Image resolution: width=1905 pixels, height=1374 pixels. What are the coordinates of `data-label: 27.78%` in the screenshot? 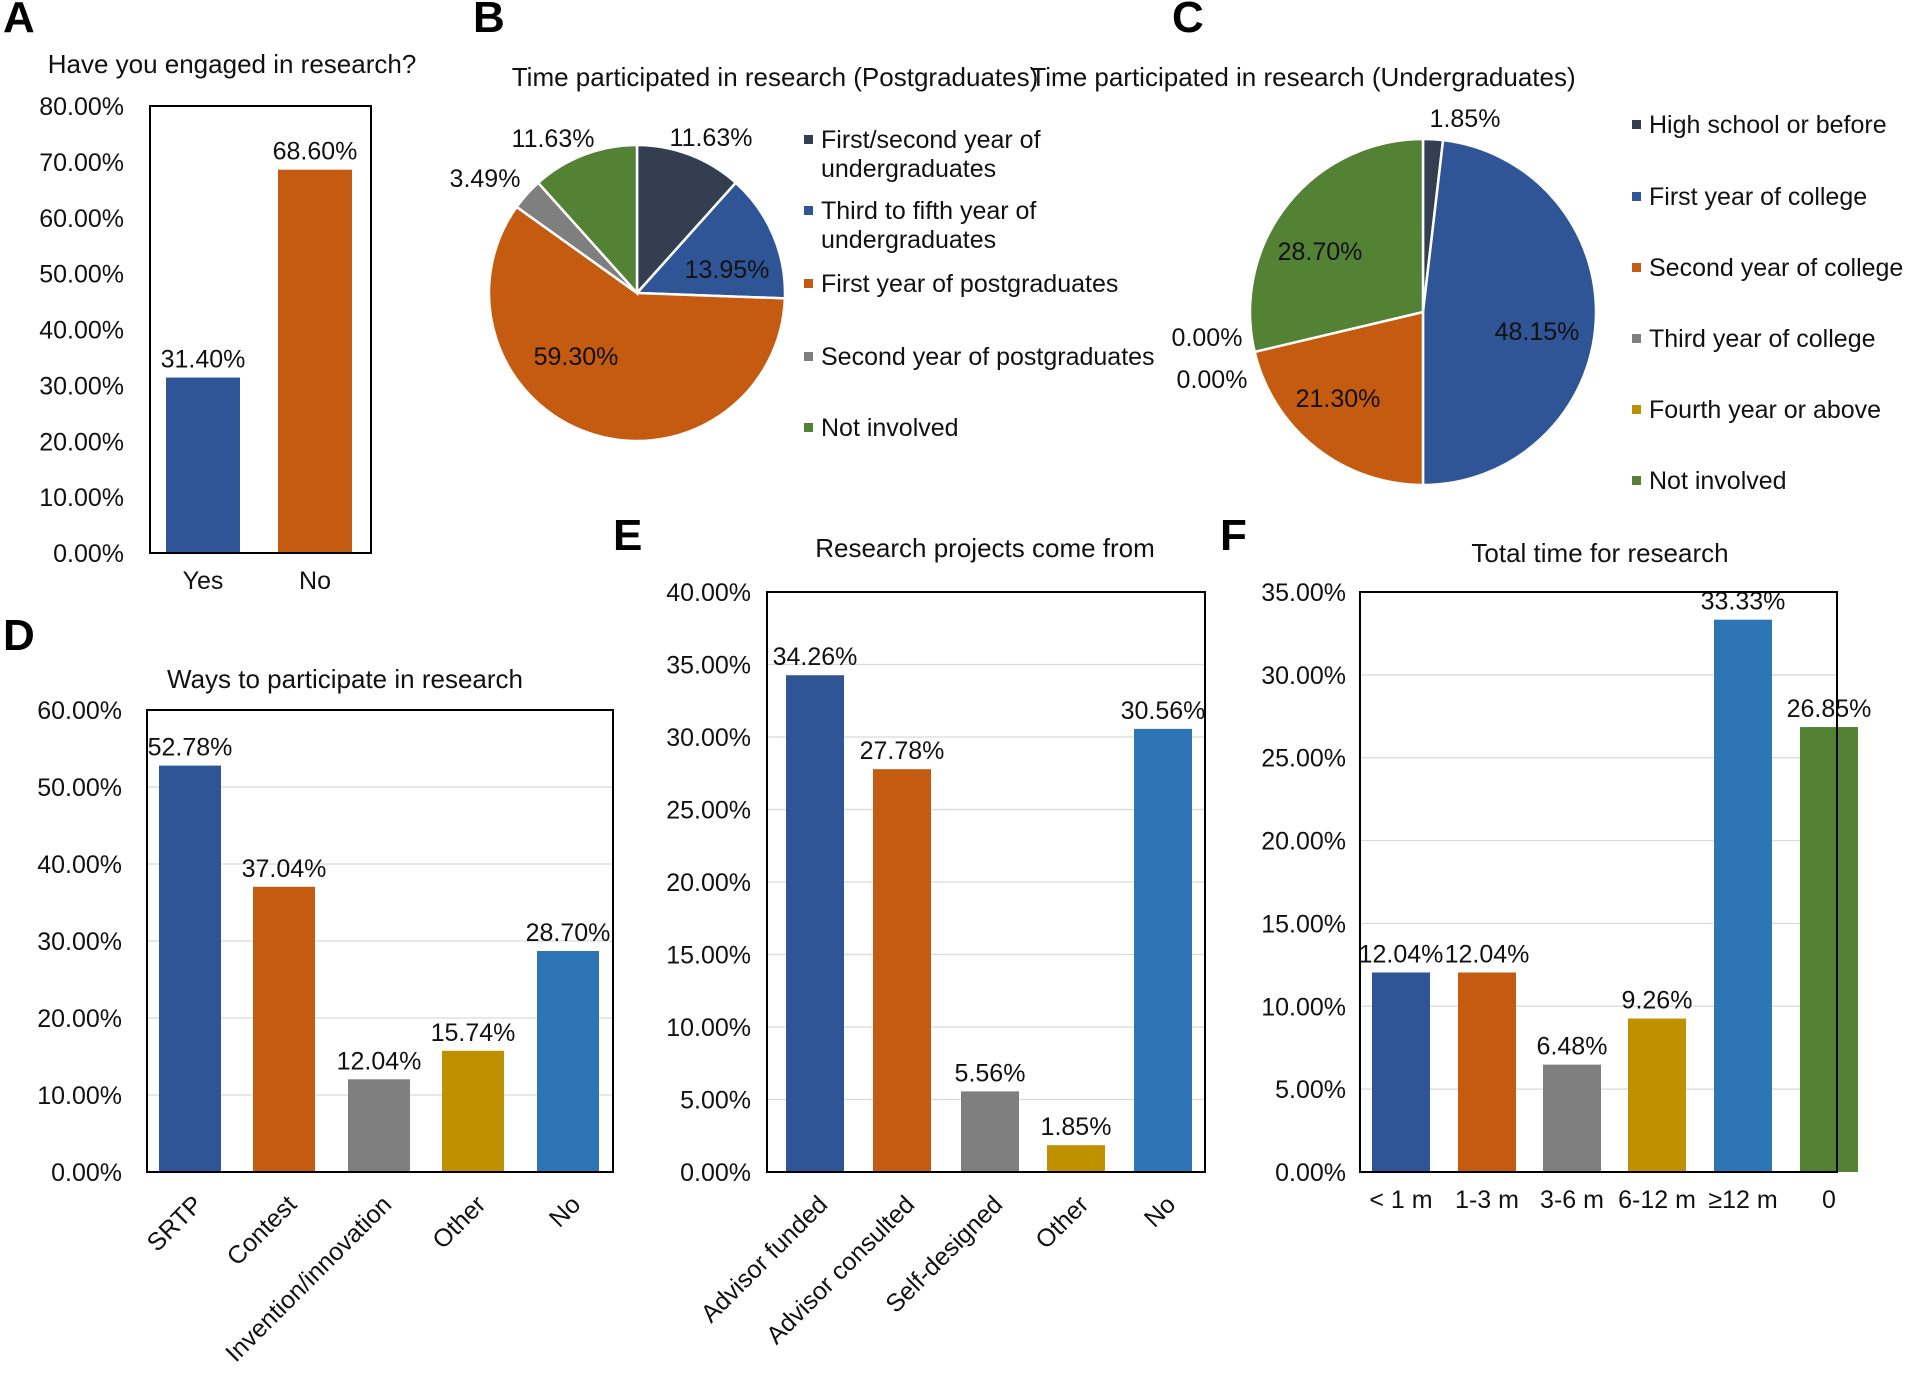 It's located at (902, 751).